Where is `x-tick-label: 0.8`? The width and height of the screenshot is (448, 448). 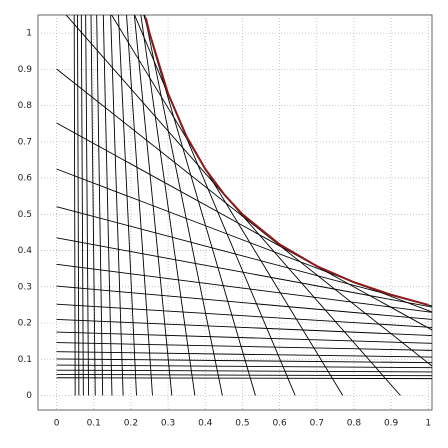 x-tick-label: 0.8 is located at coordinates (354, 424).